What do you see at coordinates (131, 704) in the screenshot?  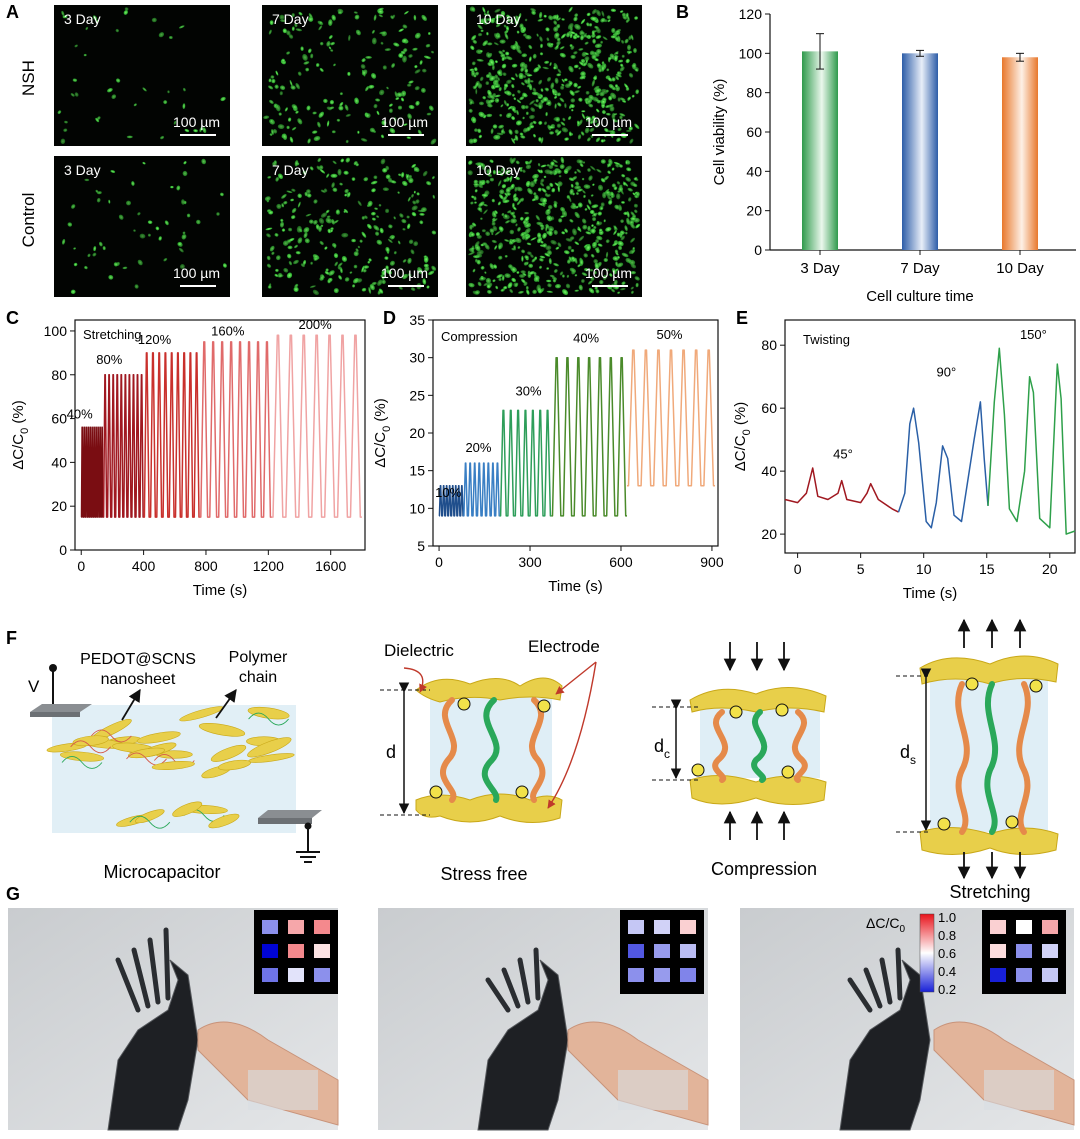 I see `nanosheet-arrow` at bounding box center [131, 704].